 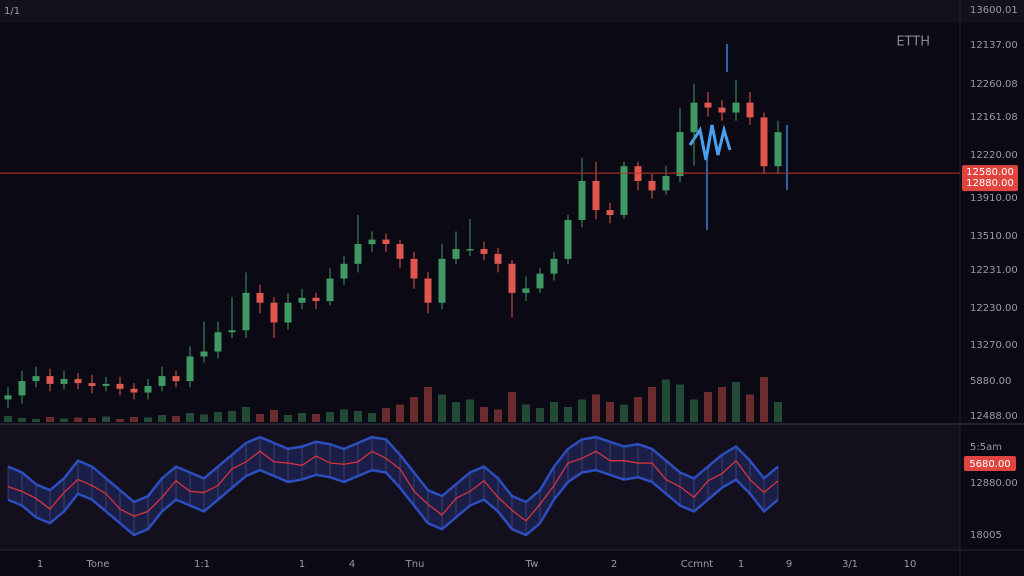 I want to click on time-label: Tw, so click(x=532, y=564).